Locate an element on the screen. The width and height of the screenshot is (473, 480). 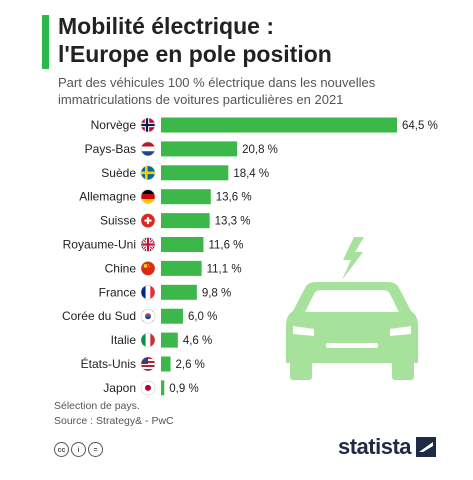
usa-flag-icon is located at coordinates (148, 364).